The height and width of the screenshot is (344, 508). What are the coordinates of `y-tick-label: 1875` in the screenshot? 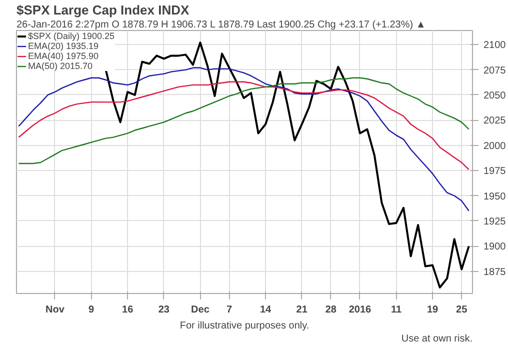 It's located at (495, 272).